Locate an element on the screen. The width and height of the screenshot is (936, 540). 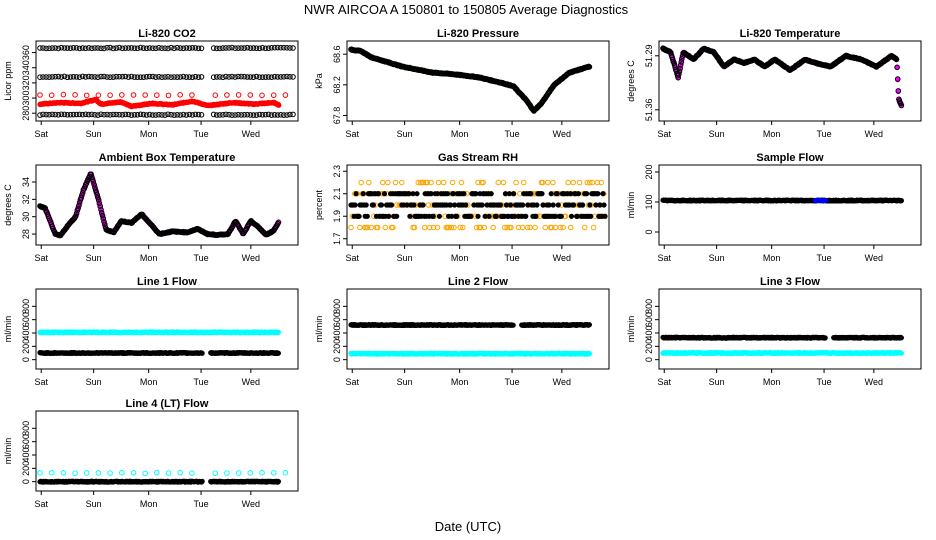
panel-title: Ambient Box Temperature is located at coordinates (167, 158).